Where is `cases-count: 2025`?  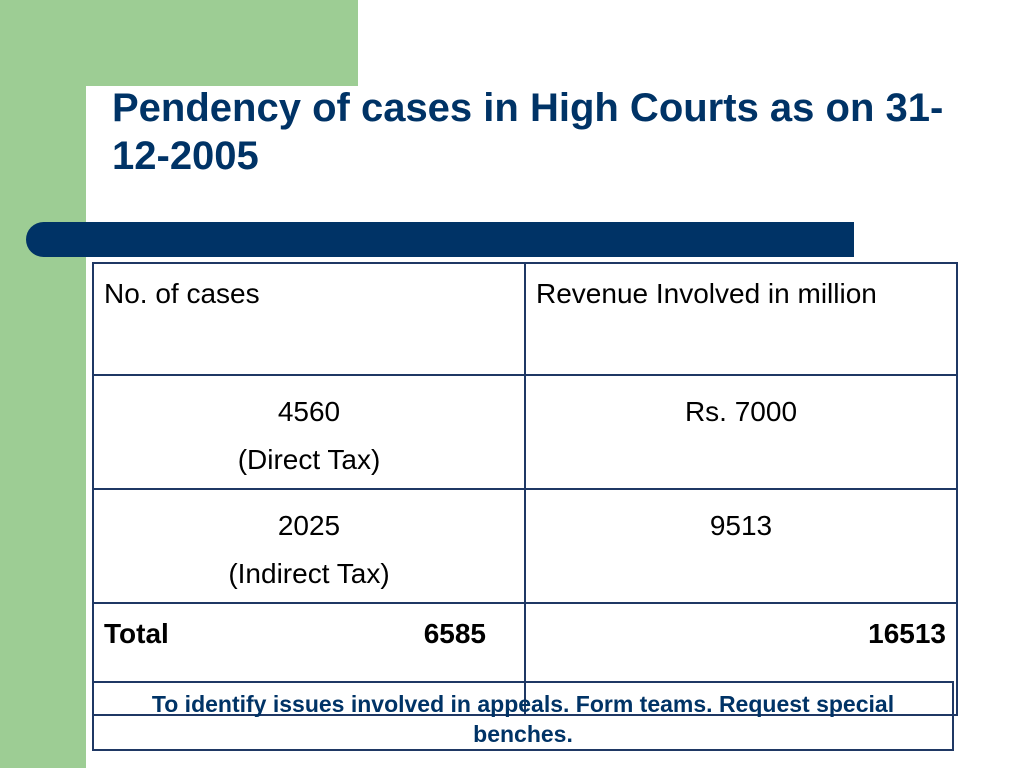
cases-count: 2025 is located at coordinates (309, 525).